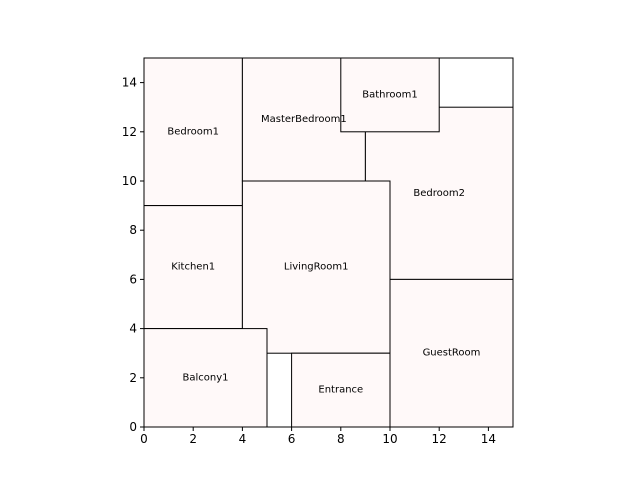 Image resolution: width=640 pixels, height=480 pixels. I want to click on x-tick-label: 10, so click(389, 439).